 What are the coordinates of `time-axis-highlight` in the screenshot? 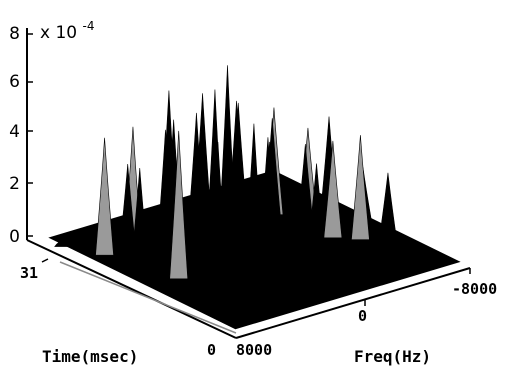 It's located at (148, 297).